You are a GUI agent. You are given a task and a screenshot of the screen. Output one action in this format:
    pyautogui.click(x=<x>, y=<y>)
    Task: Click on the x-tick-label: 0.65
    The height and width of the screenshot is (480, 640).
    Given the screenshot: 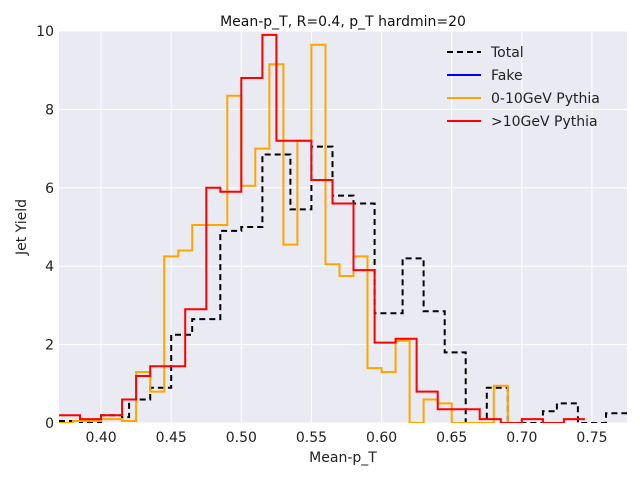 What is the action you would take?
    pyautogui.click(x=451, y=438)
    